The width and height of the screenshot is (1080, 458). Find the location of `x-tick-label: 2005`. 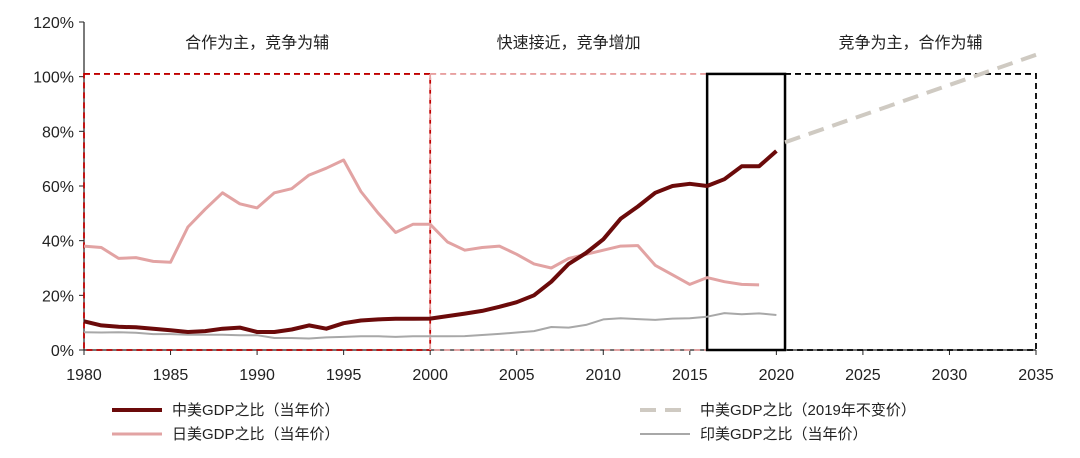

x-tick-label: 2005 is located at coordinates (517, 375).